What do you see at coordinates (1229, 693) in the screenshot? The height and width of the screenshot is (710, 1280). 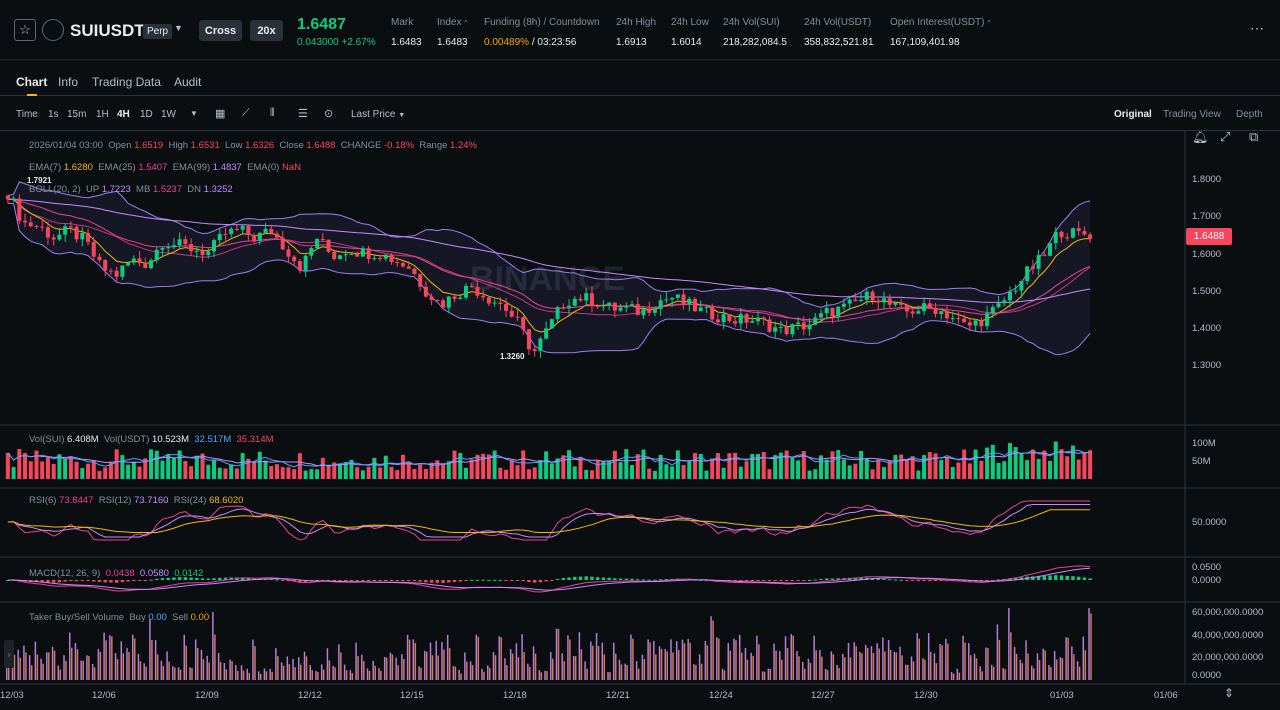 I see `axis-scale-icon: ⇕` at bounding box center [1229, 693].